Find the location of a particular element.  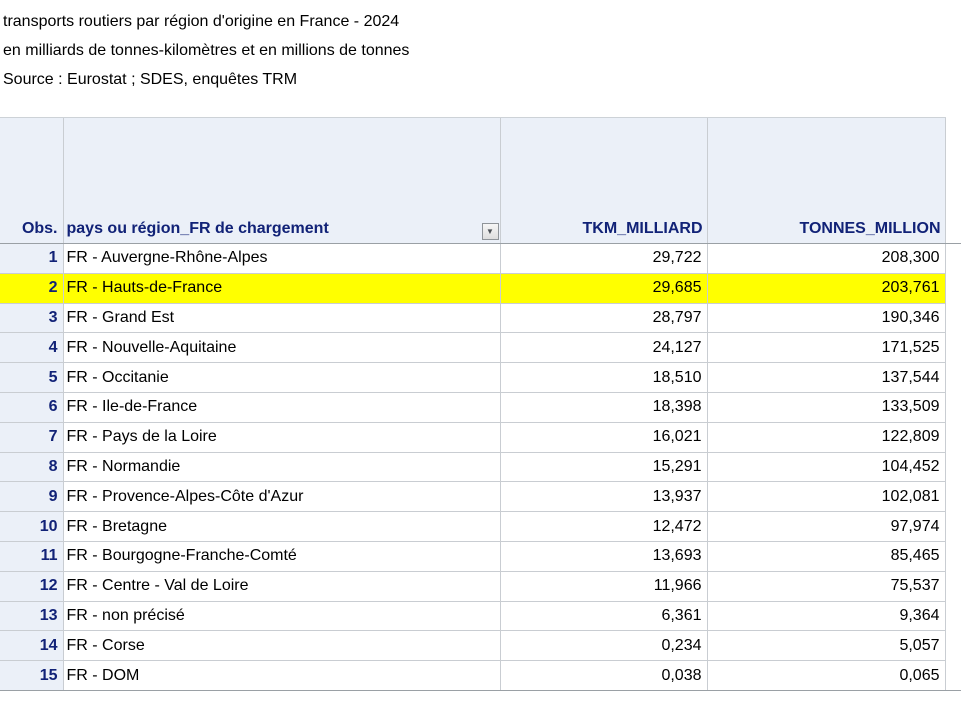

table-row: 15 FR - DOM 0,038 0,065 is located at coordinates (480, 675).